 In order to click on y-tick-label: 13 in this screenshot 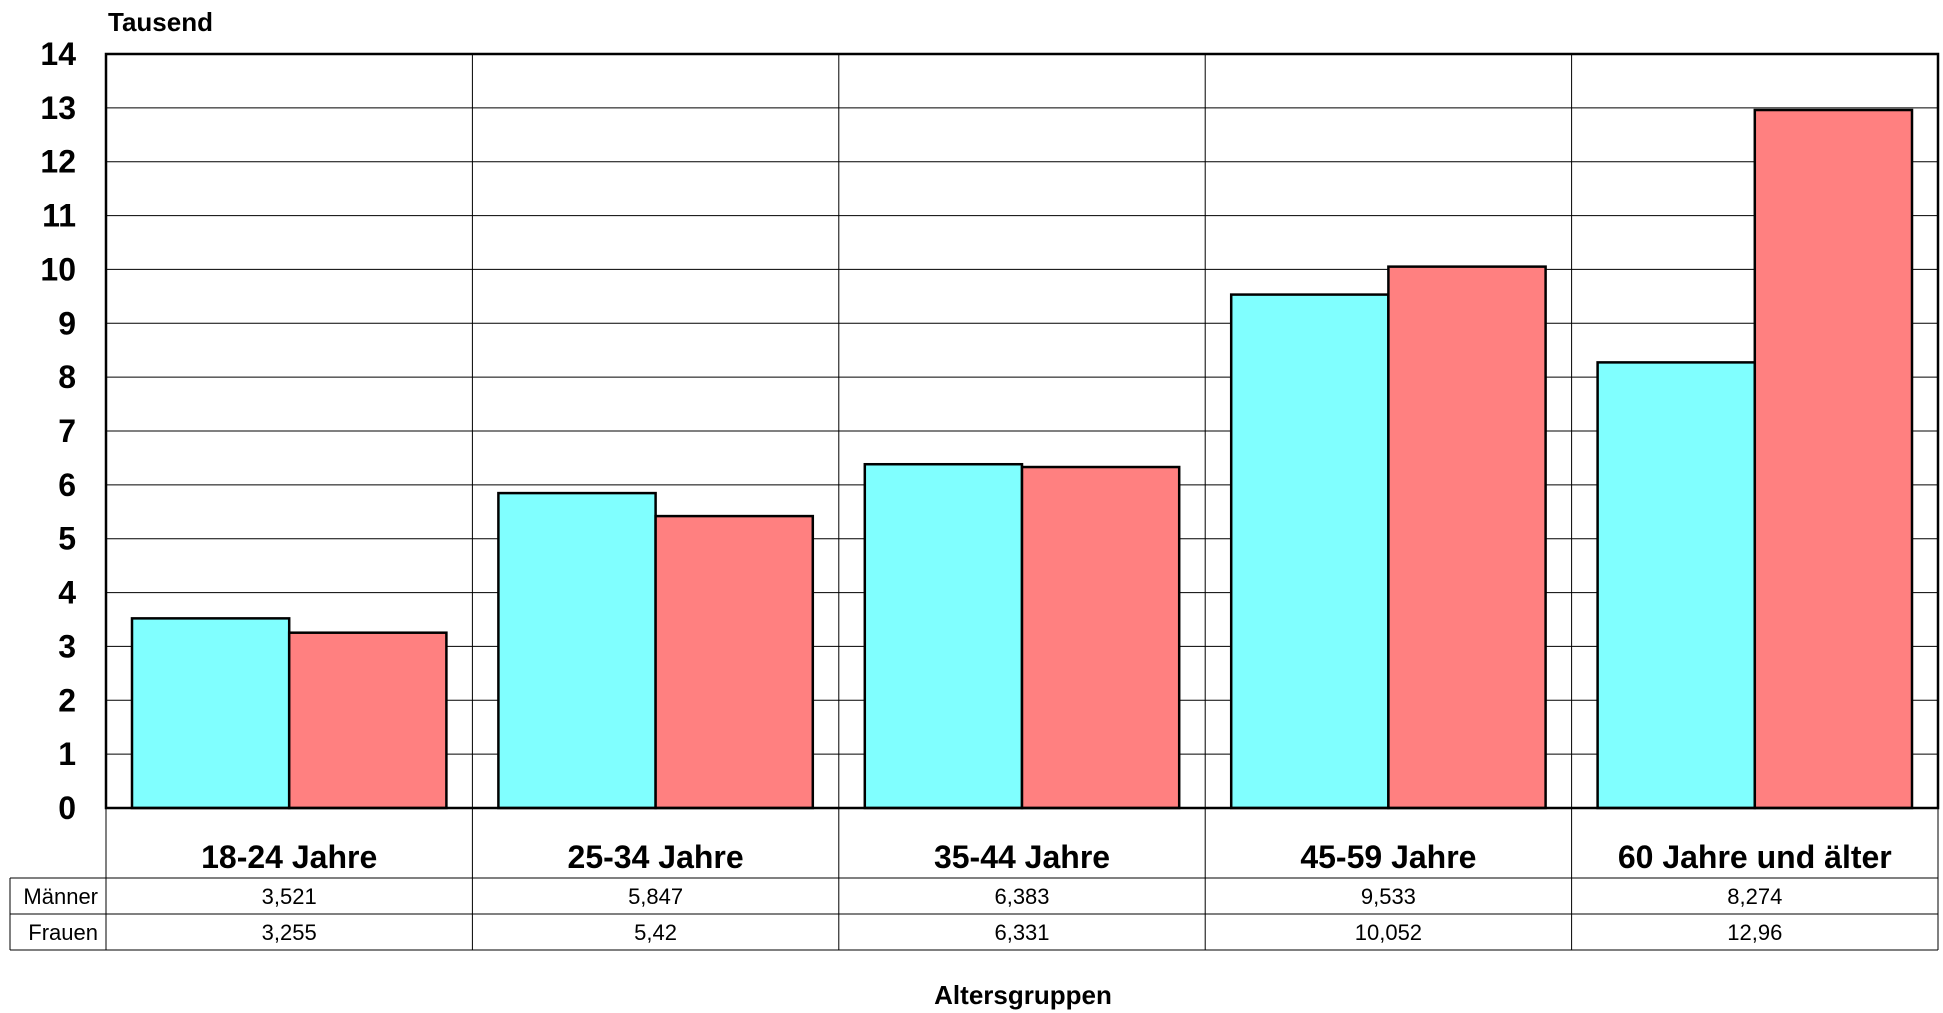, I will do `click(58, 108)`.